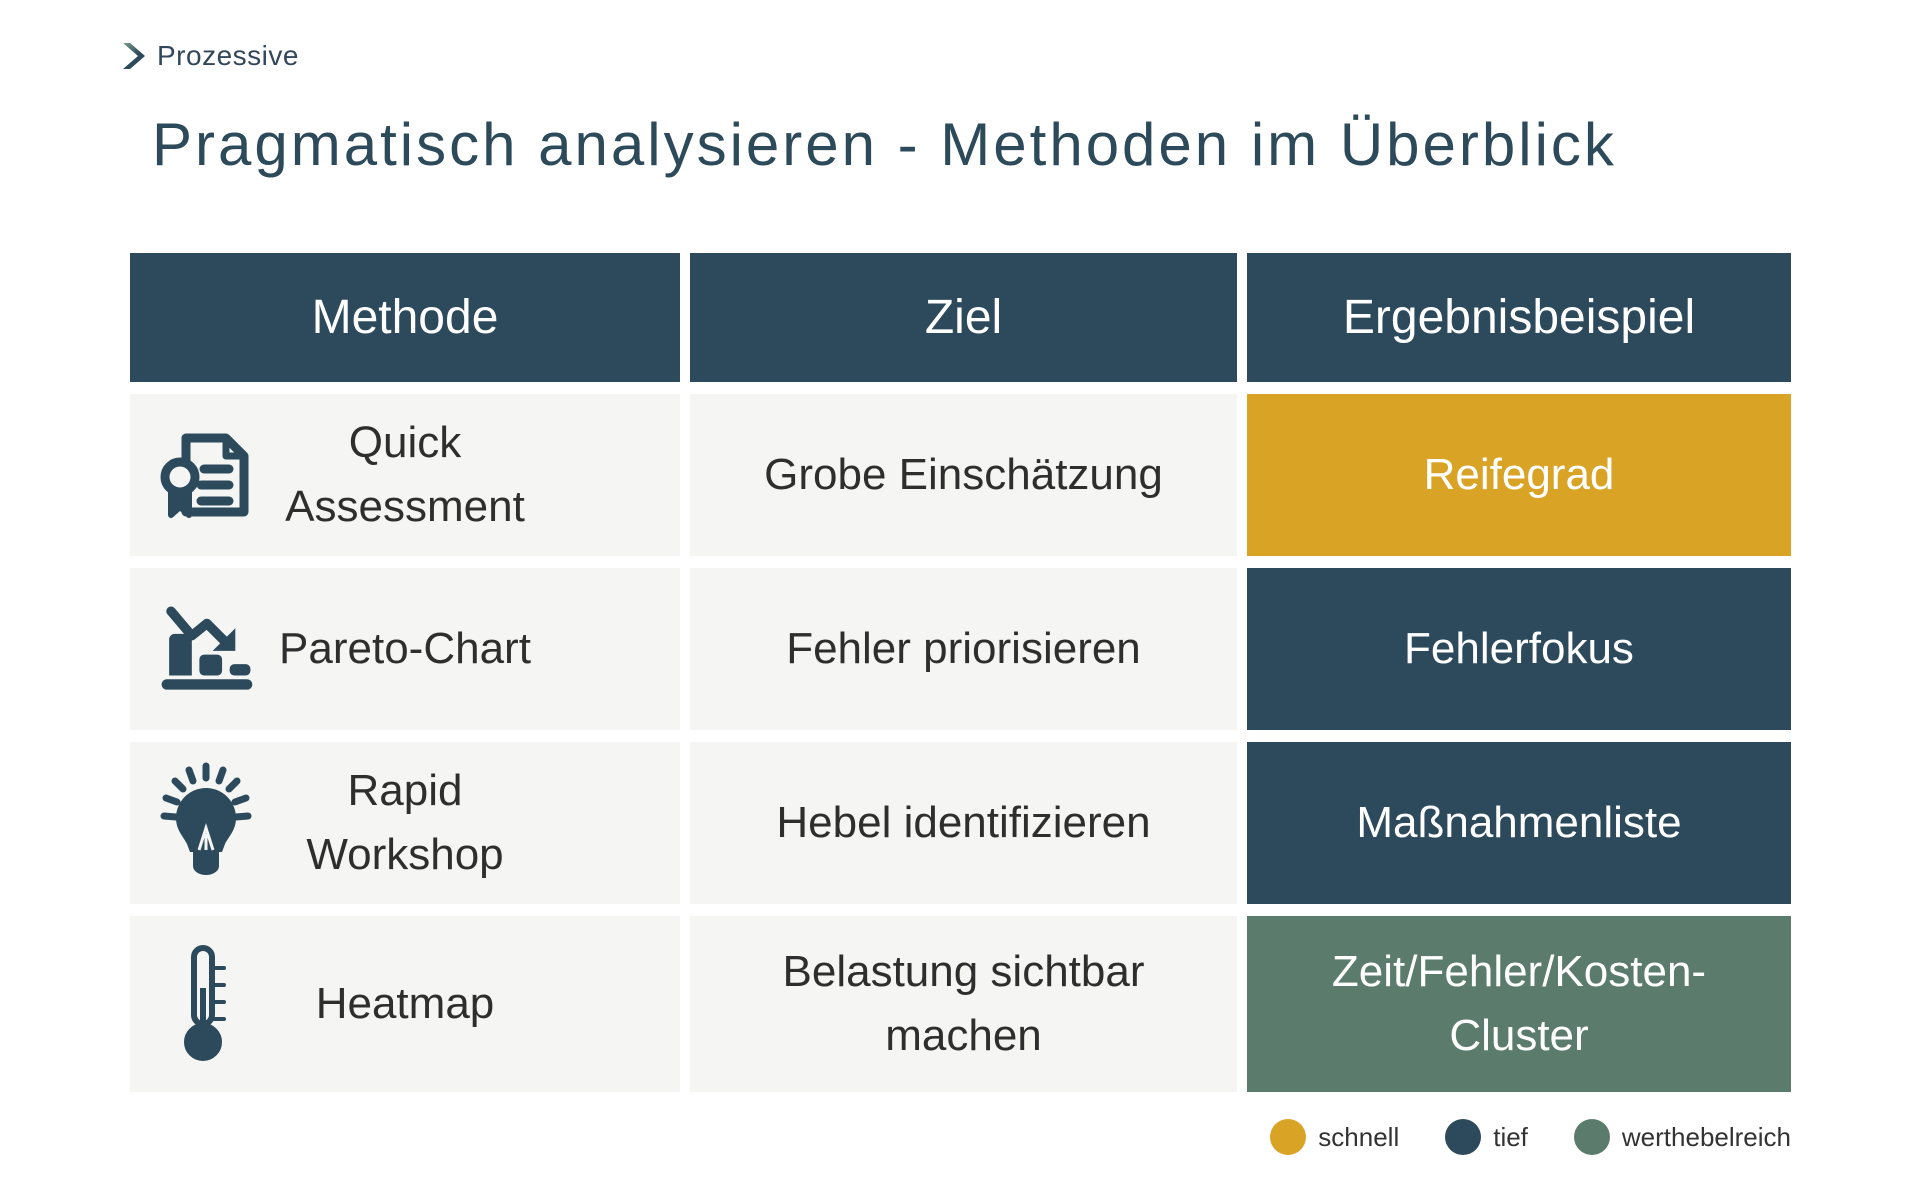 Image resolution: width=1920 pixels, height=1200 pixels. I want to click on brand-name: Prozessive, so click(228, 55).